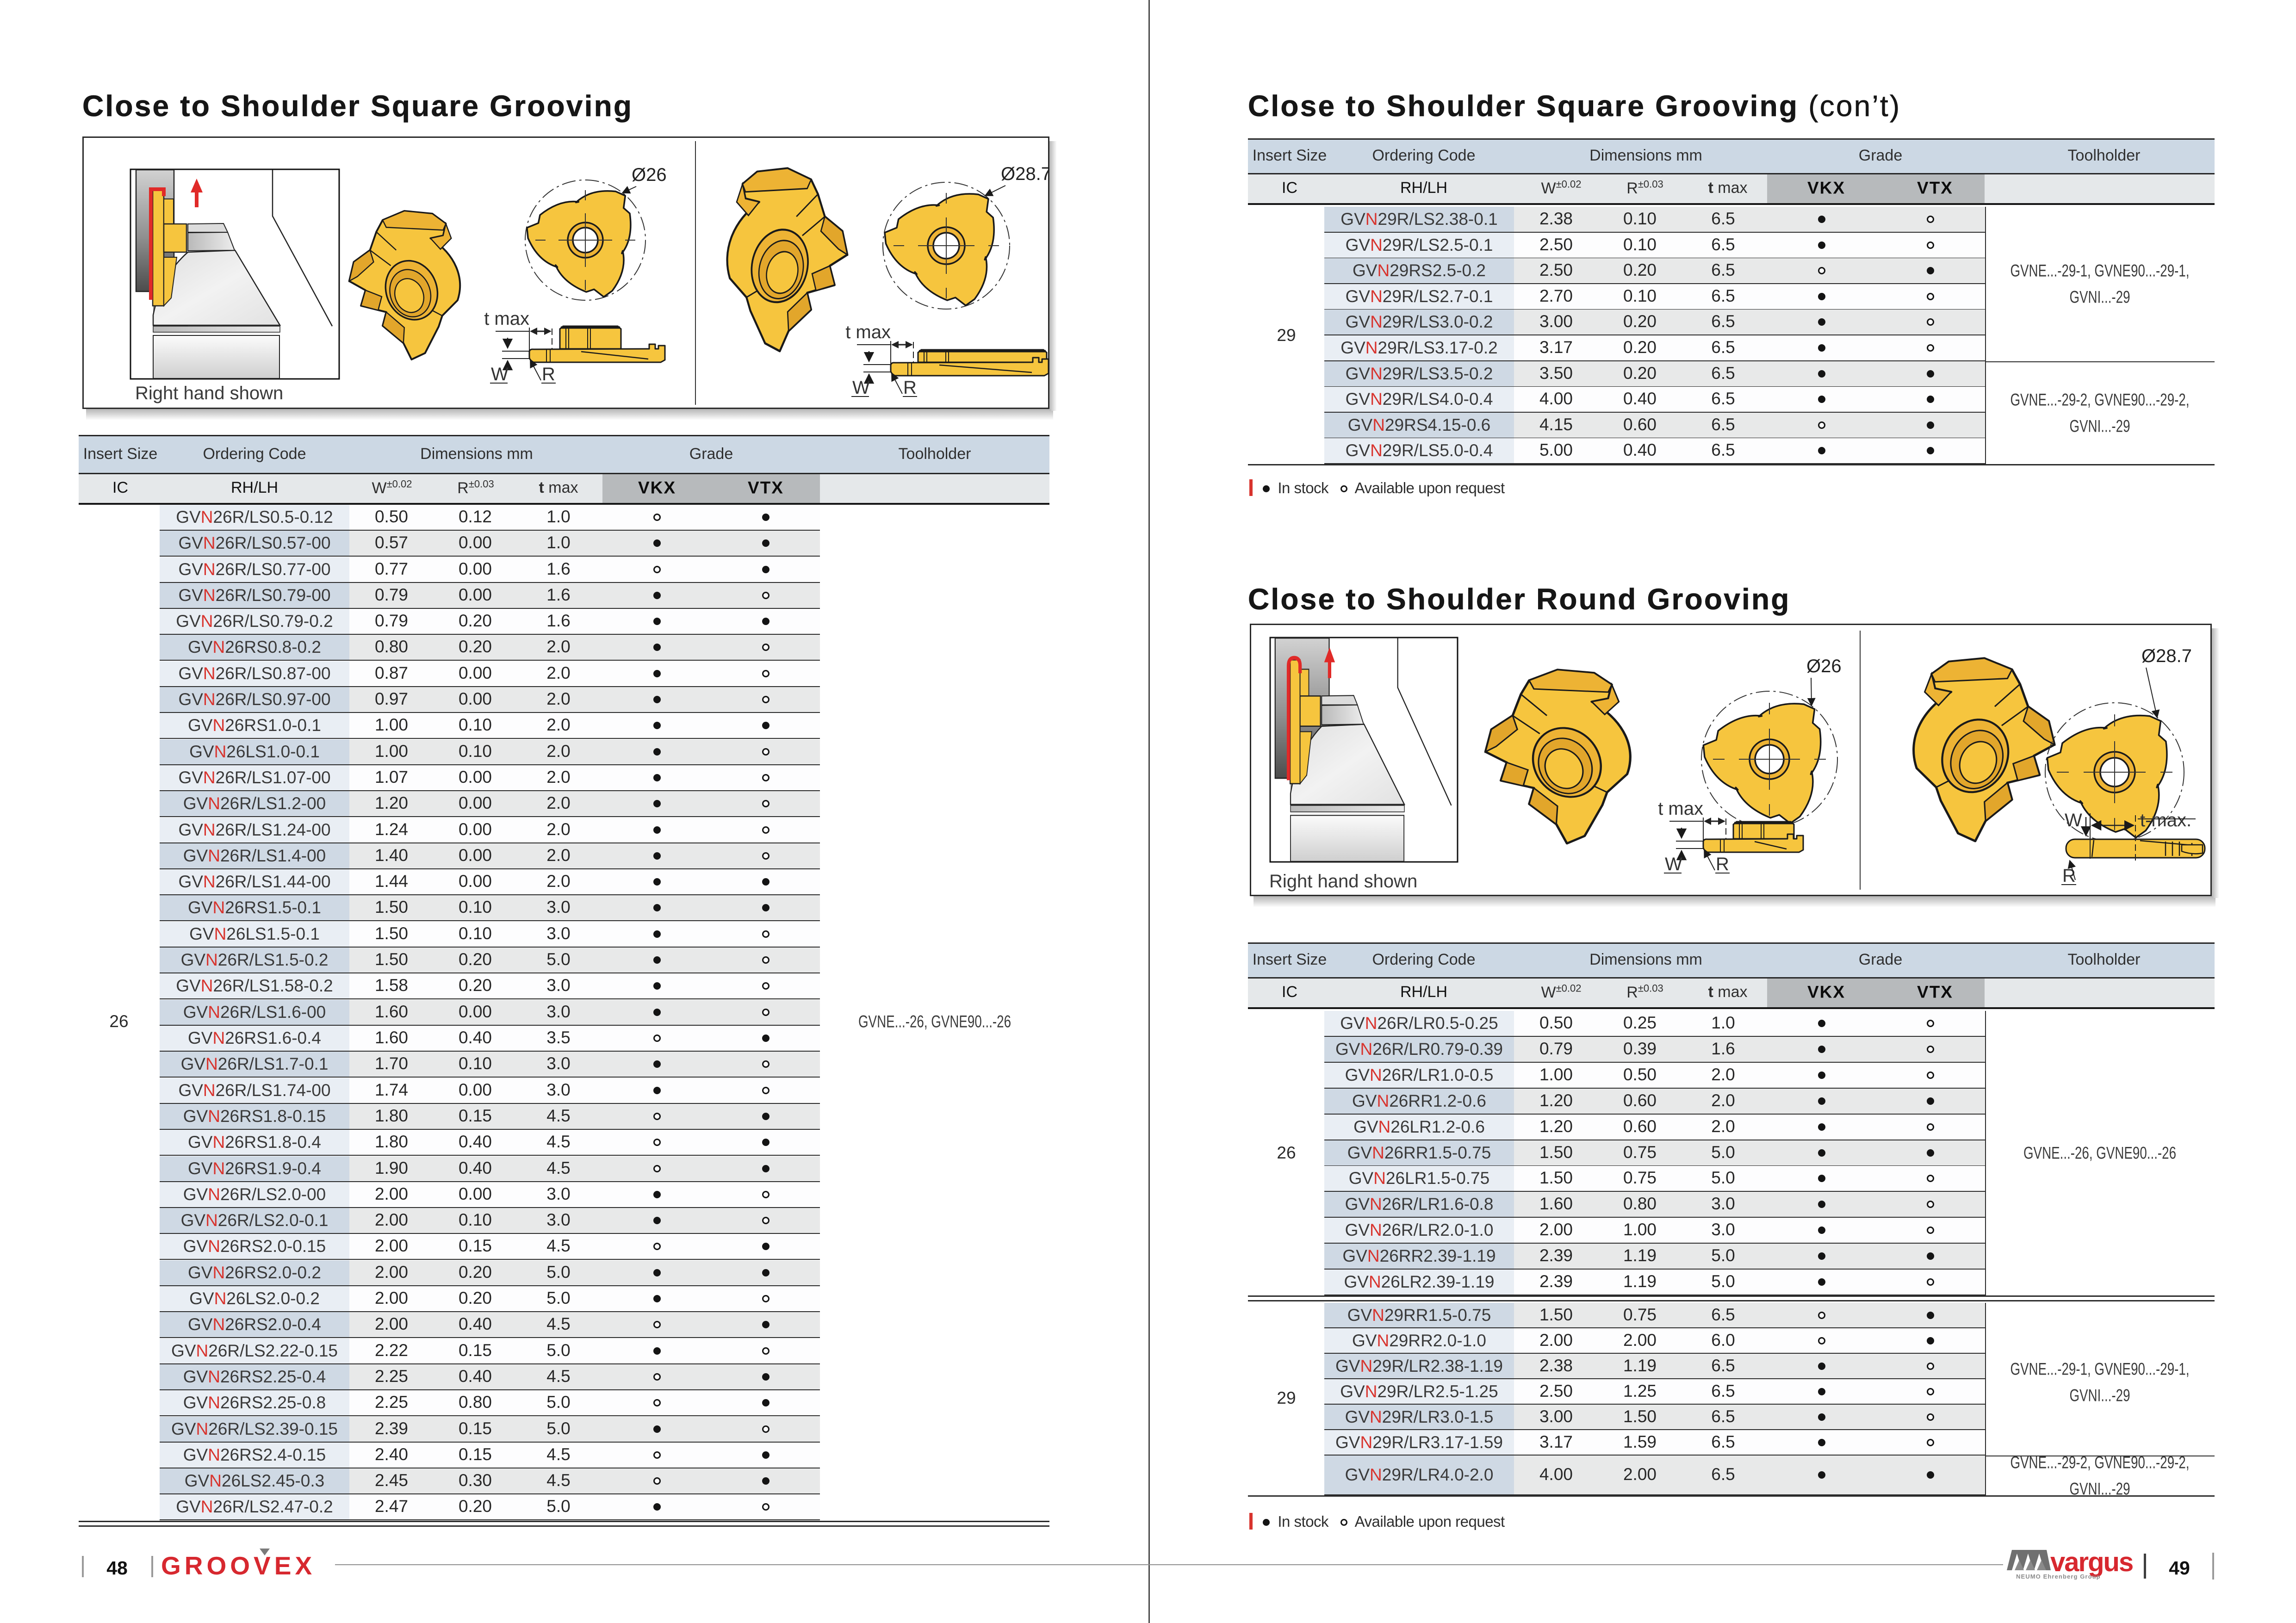 This screenshot has width=2296, height=1623. Describe the element at coordinates (2058, 1576) in the screenshot. I see `svg-text: NEUMO Ehrenberg Group` at that location.